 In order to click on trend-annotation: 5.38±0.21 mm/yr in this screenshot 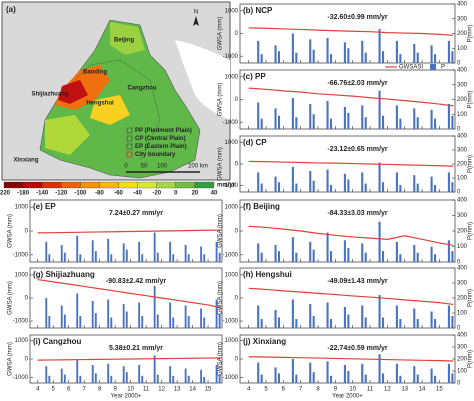, I will do `click(136, 348)`.